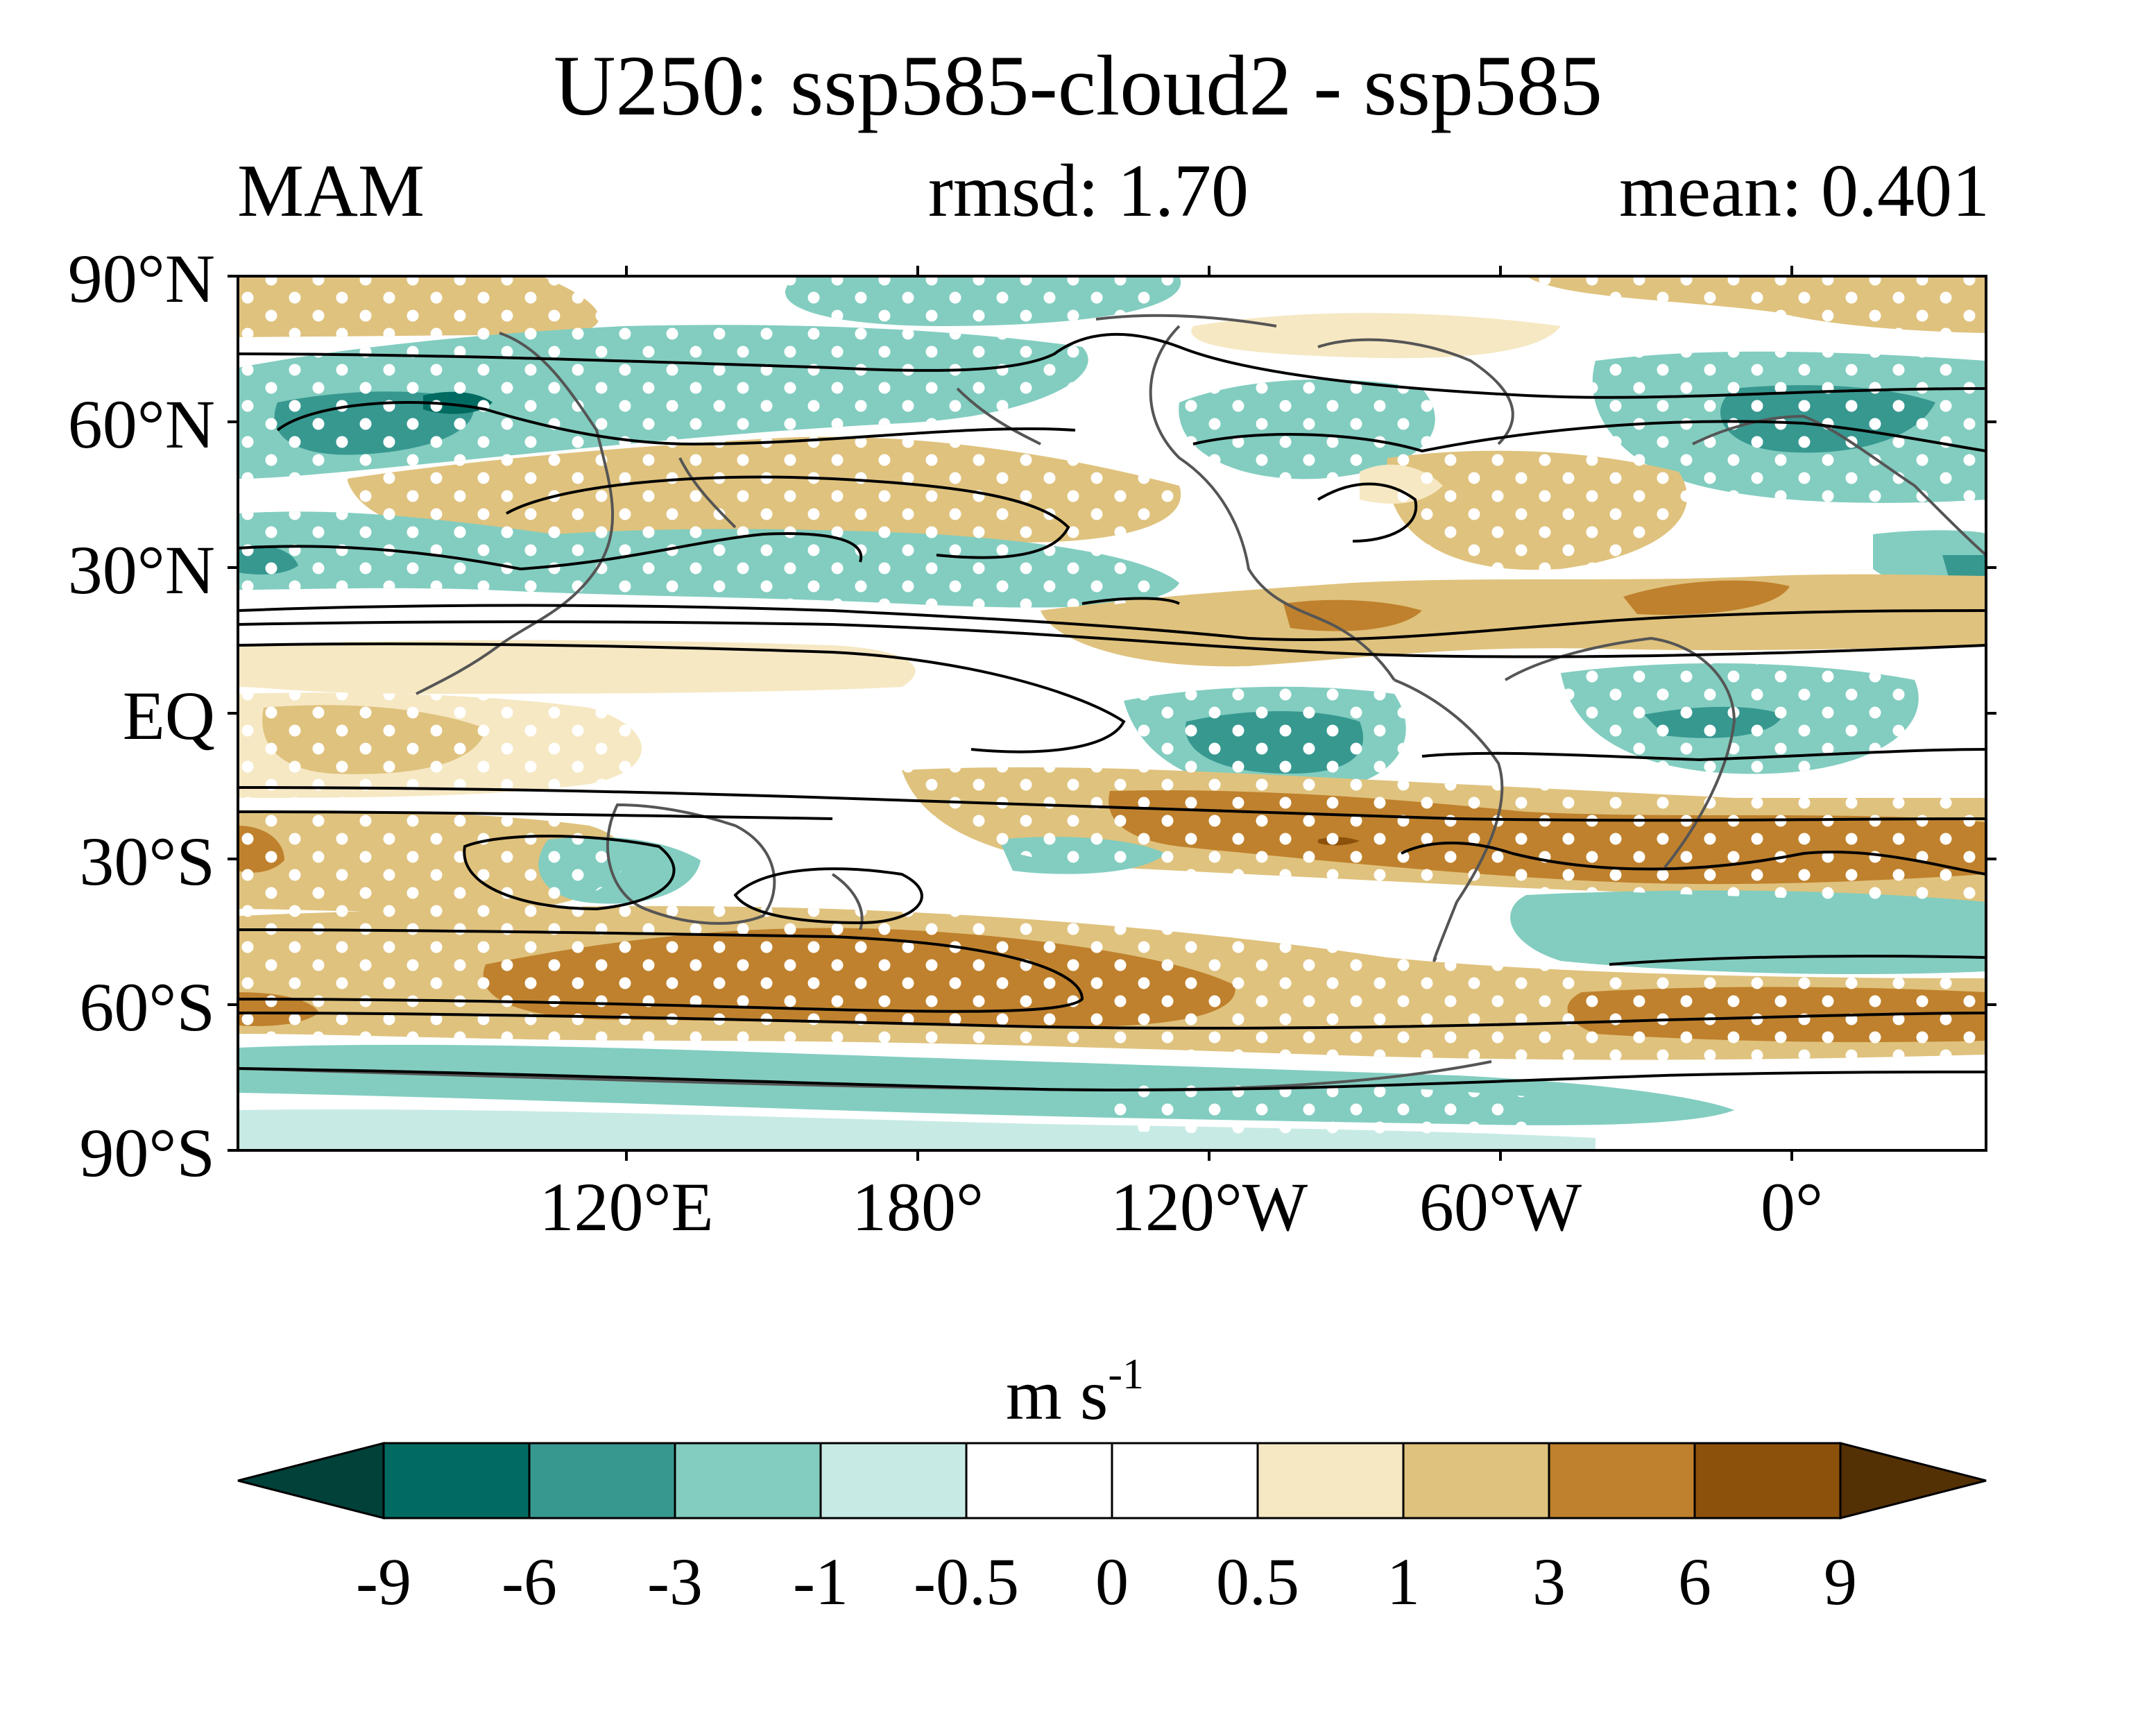  I want to click on colorbar-level-label: 3, so click(1549, 1581).